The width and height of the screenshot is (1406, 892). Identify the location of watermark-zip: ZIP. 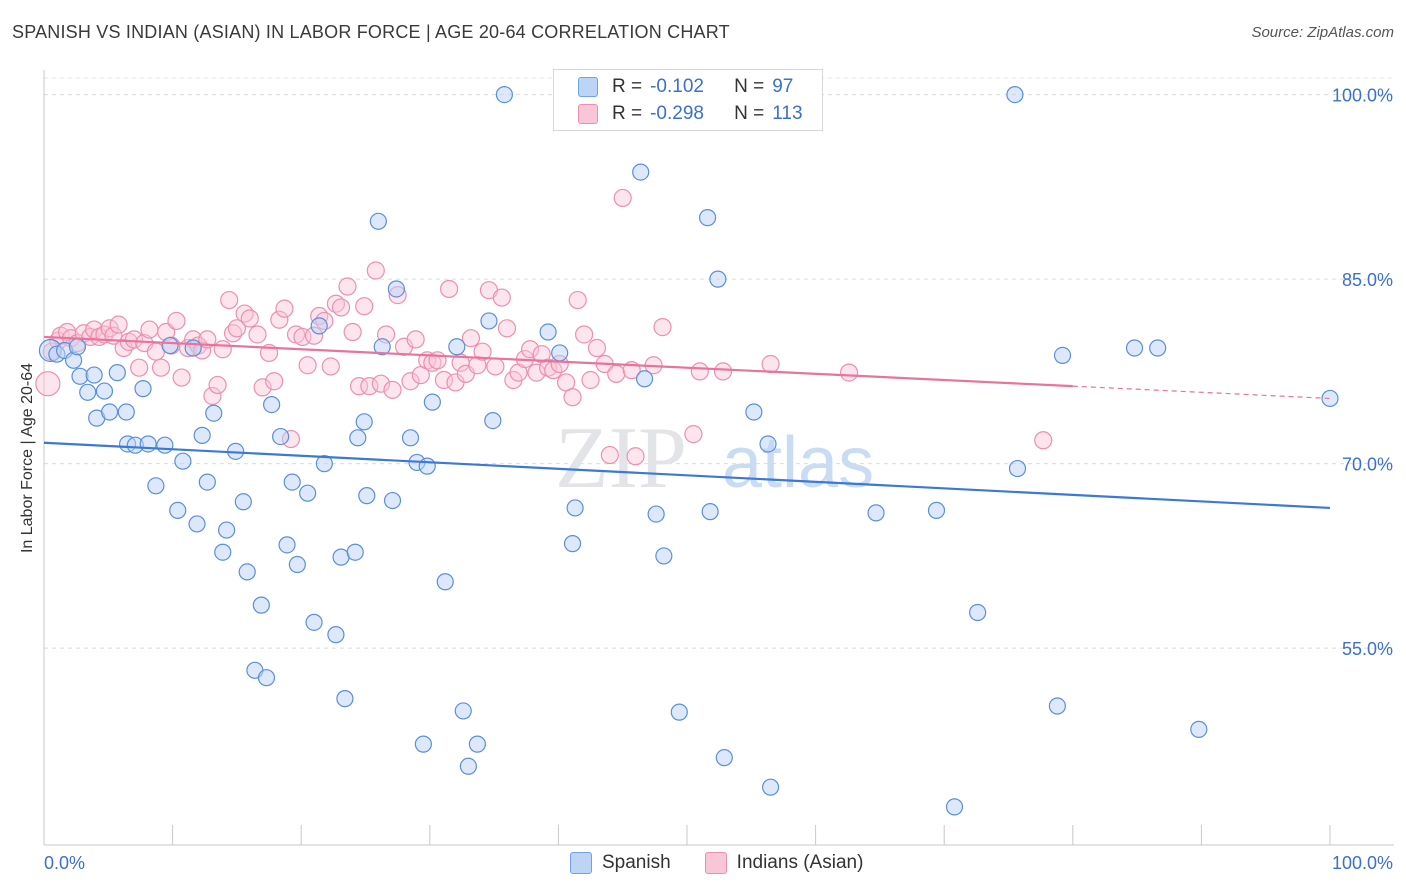
(621, 458).